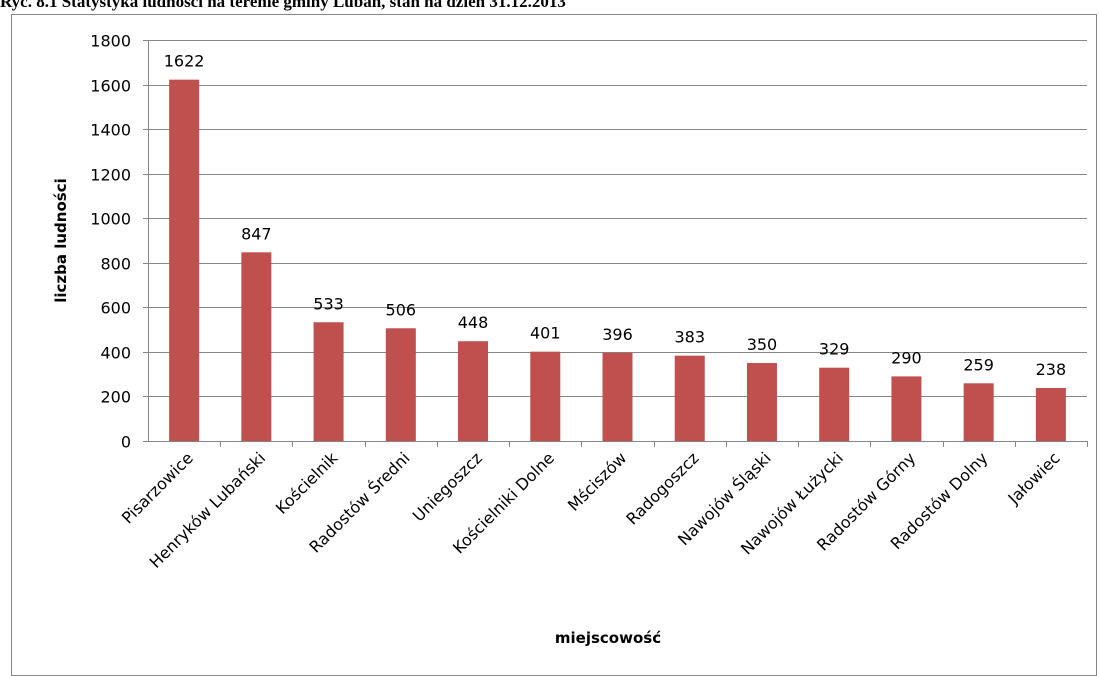 Image resolution: width=1099 pixels, height=676 pixels. I want to click on data-label: 238, so click(1051, 369).